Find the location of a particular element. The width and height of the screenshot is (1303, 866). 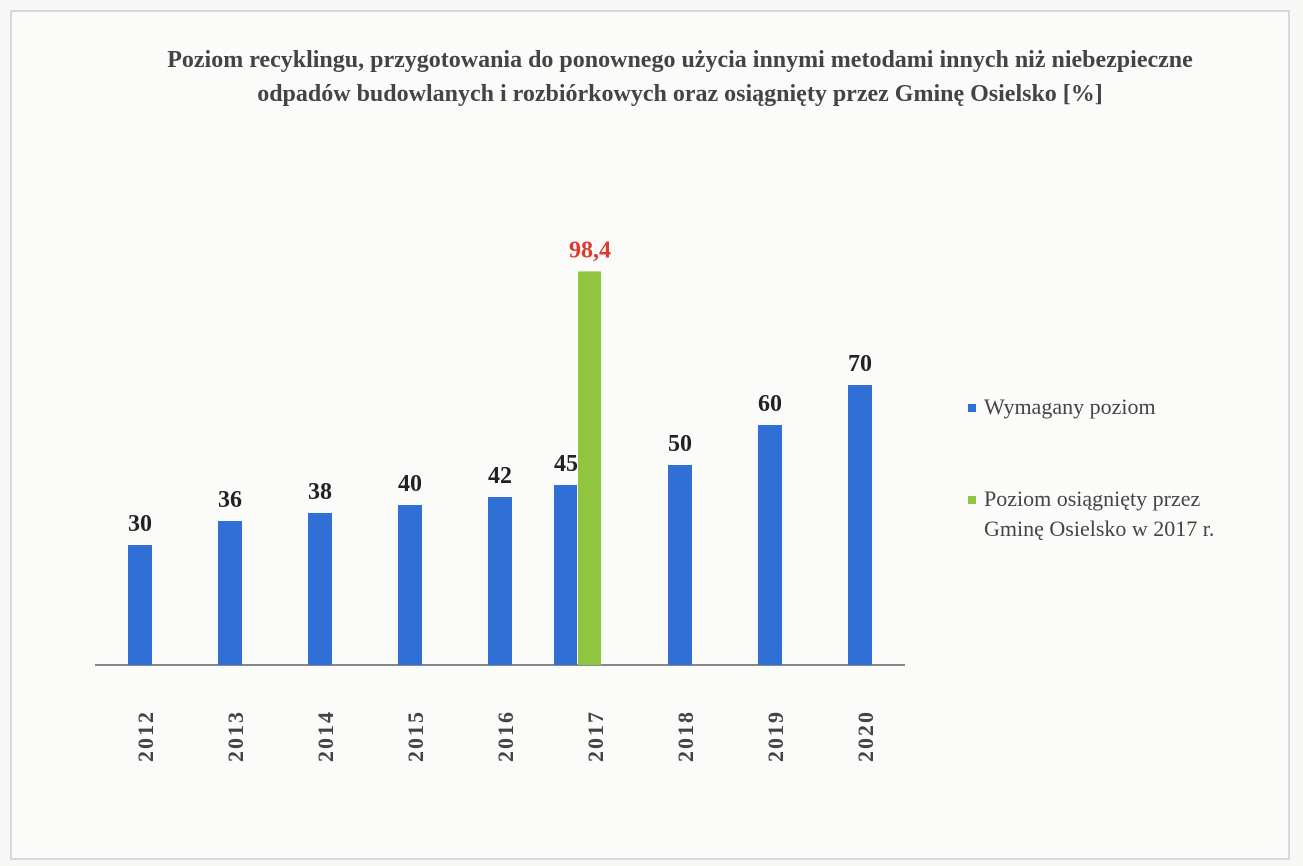

data-label: 36 is located at coordinates (230, 500).